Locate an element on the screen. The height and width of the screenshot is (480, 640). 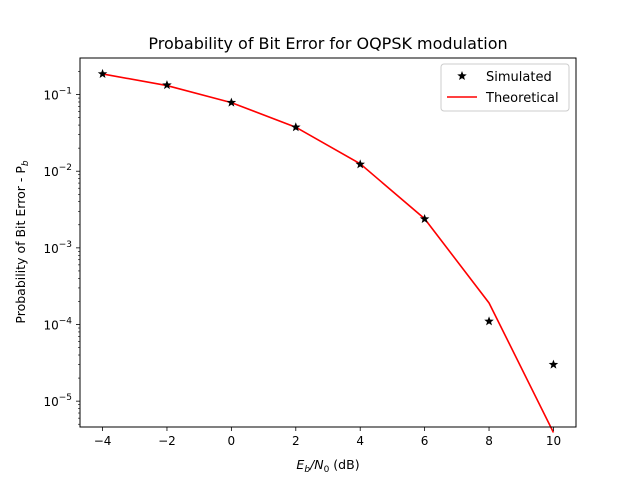
y-tick-label: 10⁻⁵ is located at coordinates (57, 401).